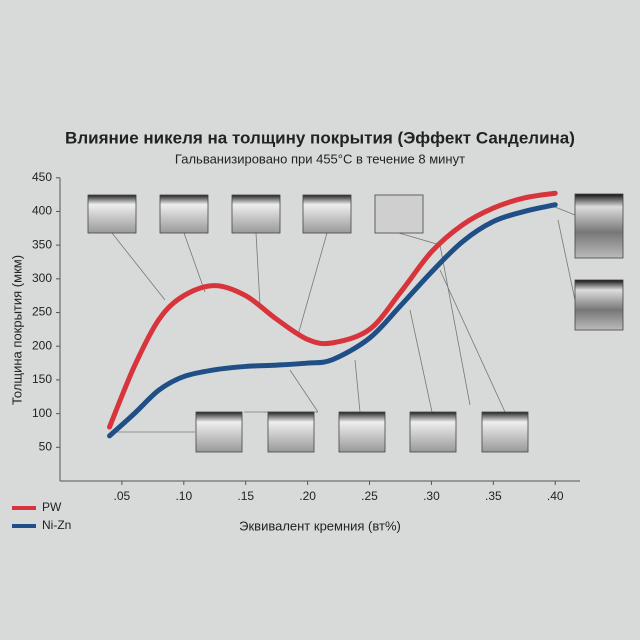 Image resolution: width=640 pixels, height=640 pixels. What do you see at coordinates (42, 345) in the screenshot?
I see `y-tick-label: 200` at bounding box center [42, 345].